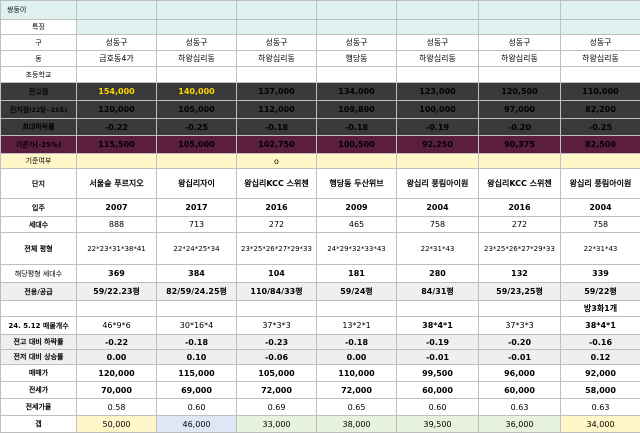  Describe the element at coordinates (116, 58) in the screenshot. I see `cell-dong-1: 금호동4가` at that location.